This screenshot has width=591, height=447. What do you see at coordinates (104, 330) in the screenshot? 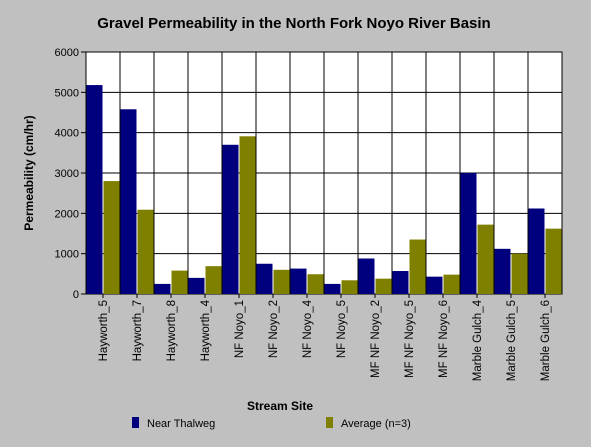
I see `x-tick-label-0: Hayworth_5` at bounding box center [104, 330].